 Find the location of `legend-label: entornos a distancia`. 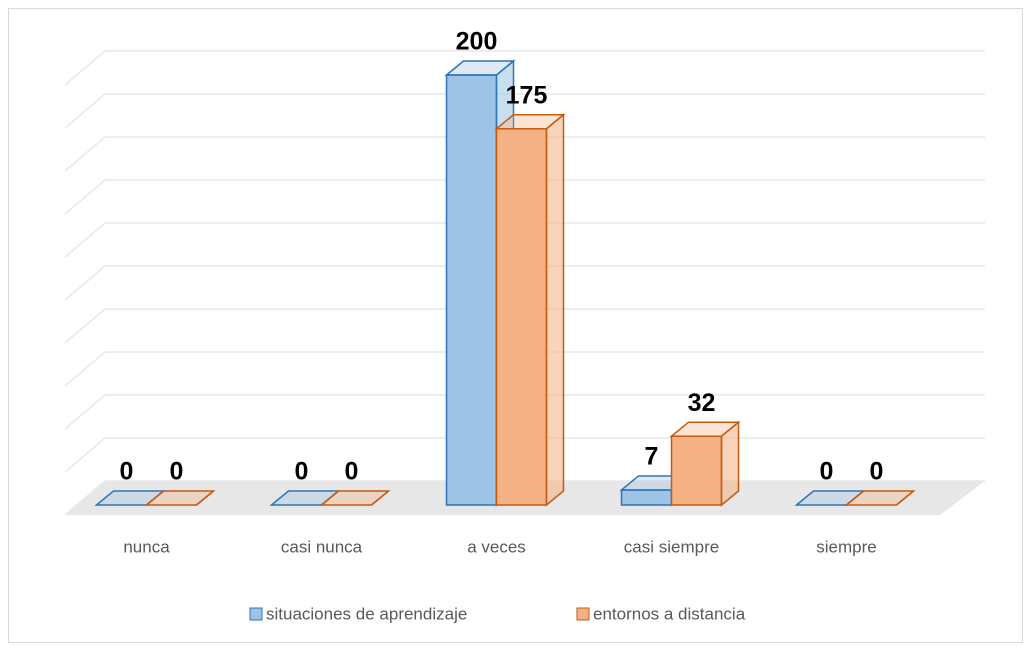

legend-label: entornos a distancia is located at coordinates (669, 613).